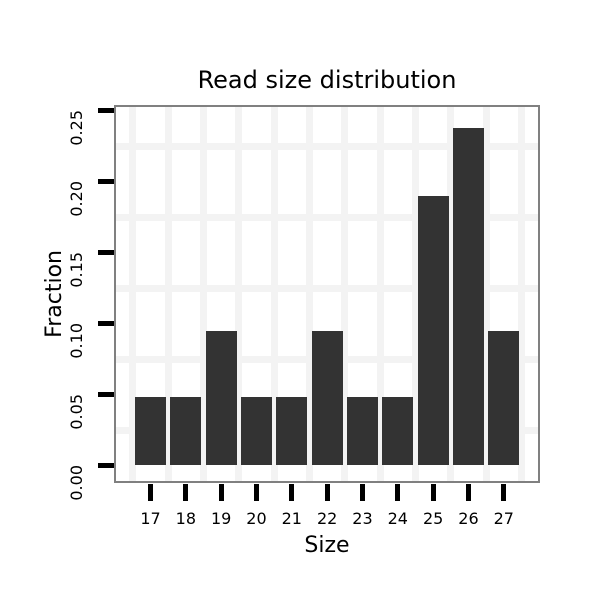 This screenshot has height=600, width=600. Describe the element at coordinates (221, 518) in the screenshot. I see `x-tick-label: 19` at that location.